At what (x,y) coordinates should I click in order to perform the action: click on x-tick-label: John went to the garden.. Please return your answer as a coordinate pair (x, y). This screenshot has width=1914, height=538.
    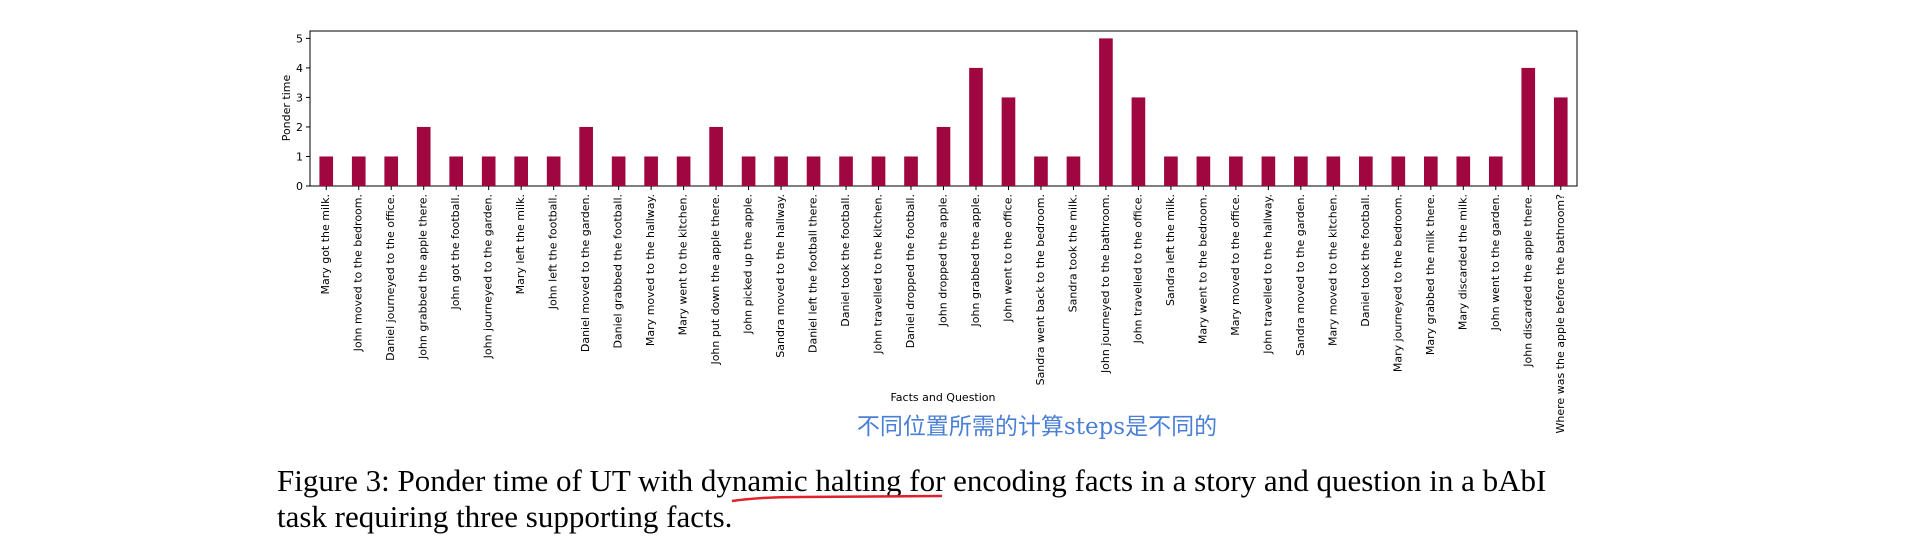
    Looking at the image, I should click on (1495, 262).